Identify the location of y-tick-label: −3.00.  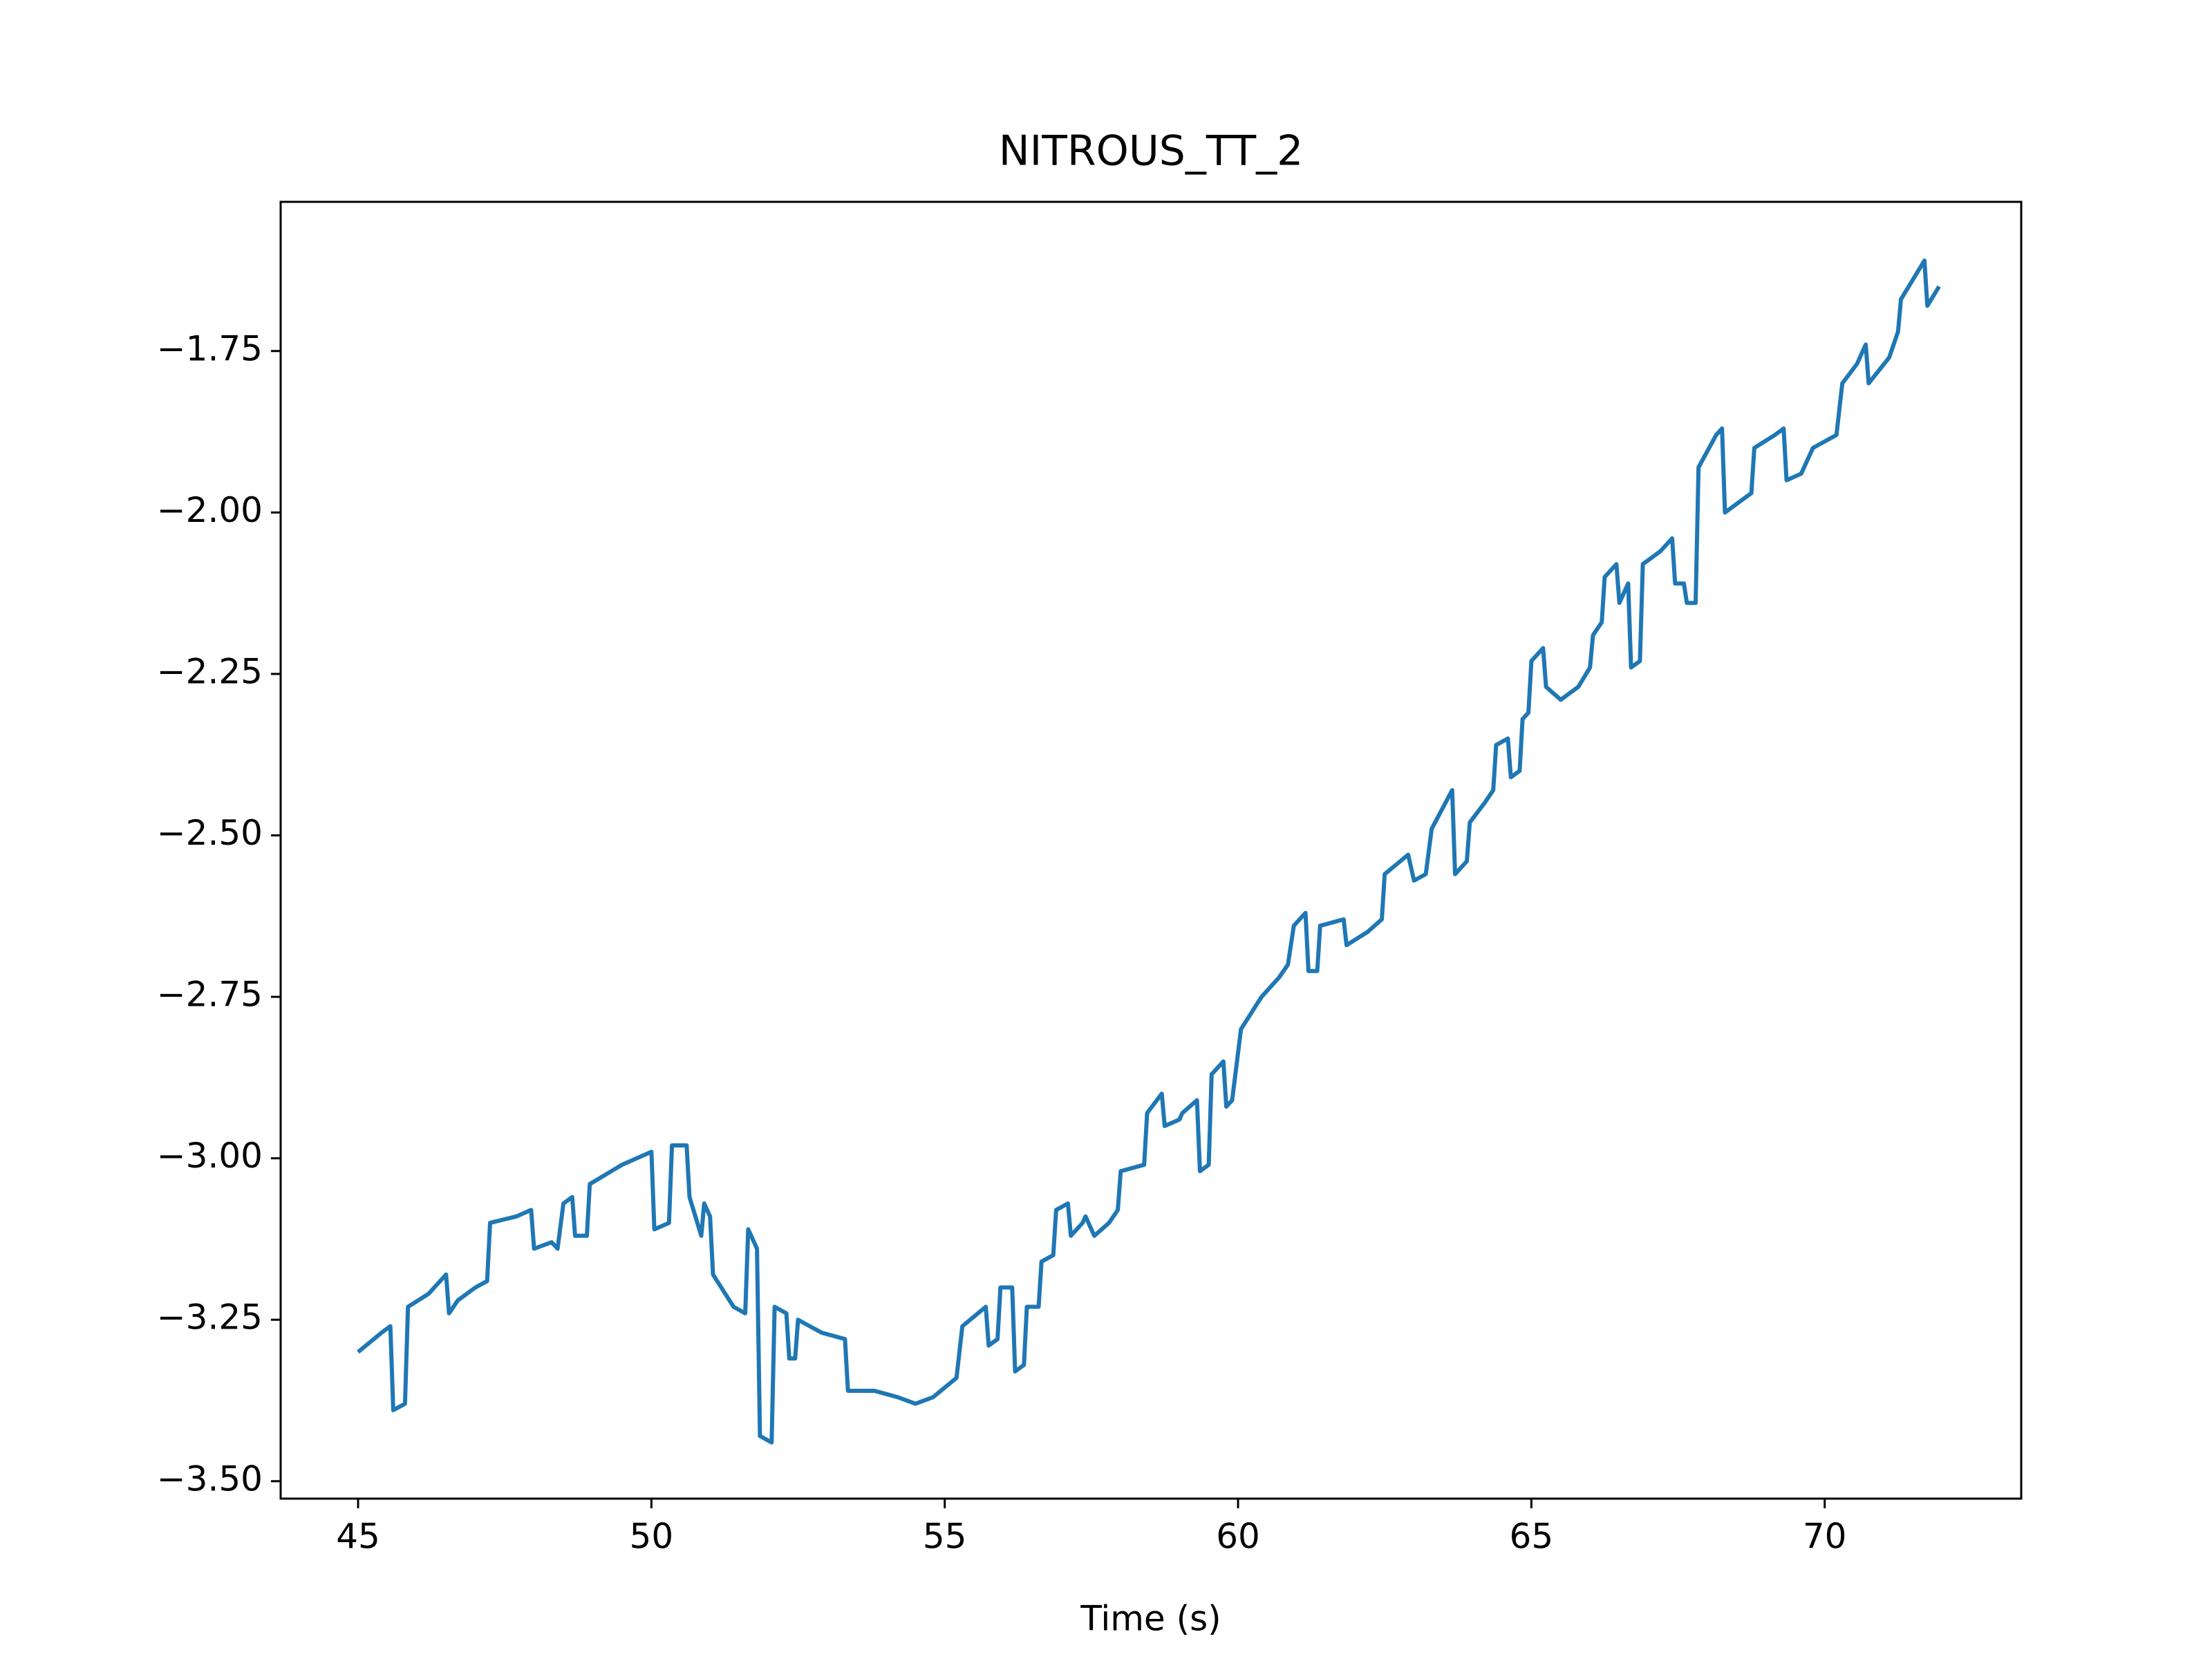
(210, 1156).